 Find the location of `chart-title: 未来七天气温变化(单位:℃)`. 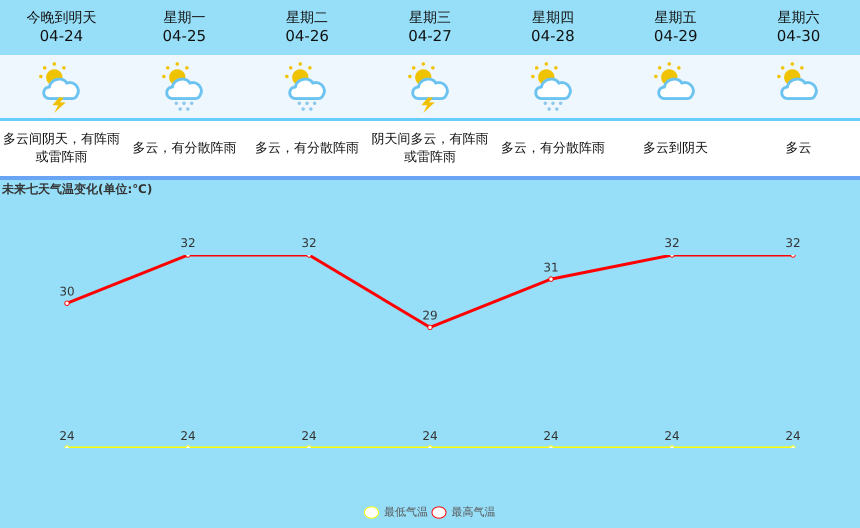

chart-title: 未来七天气温变化(单位:℃) is located at coordinates (77, 189).